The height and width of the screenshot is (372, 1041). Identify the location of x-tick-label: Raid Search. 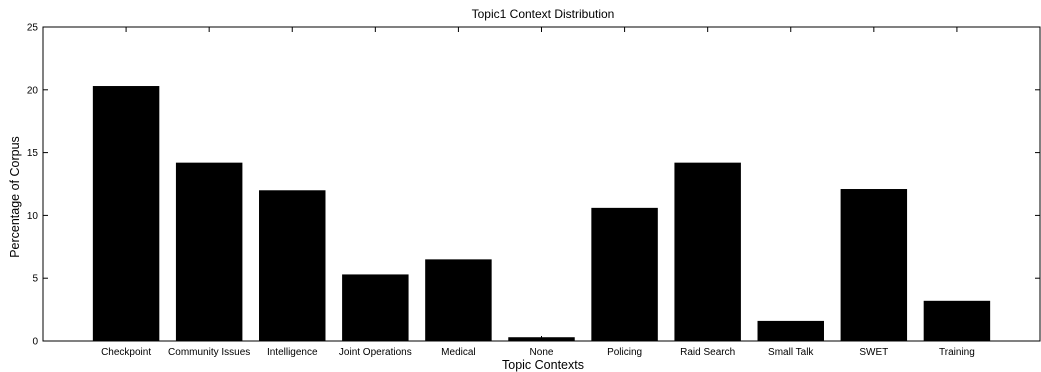
(707, 352).